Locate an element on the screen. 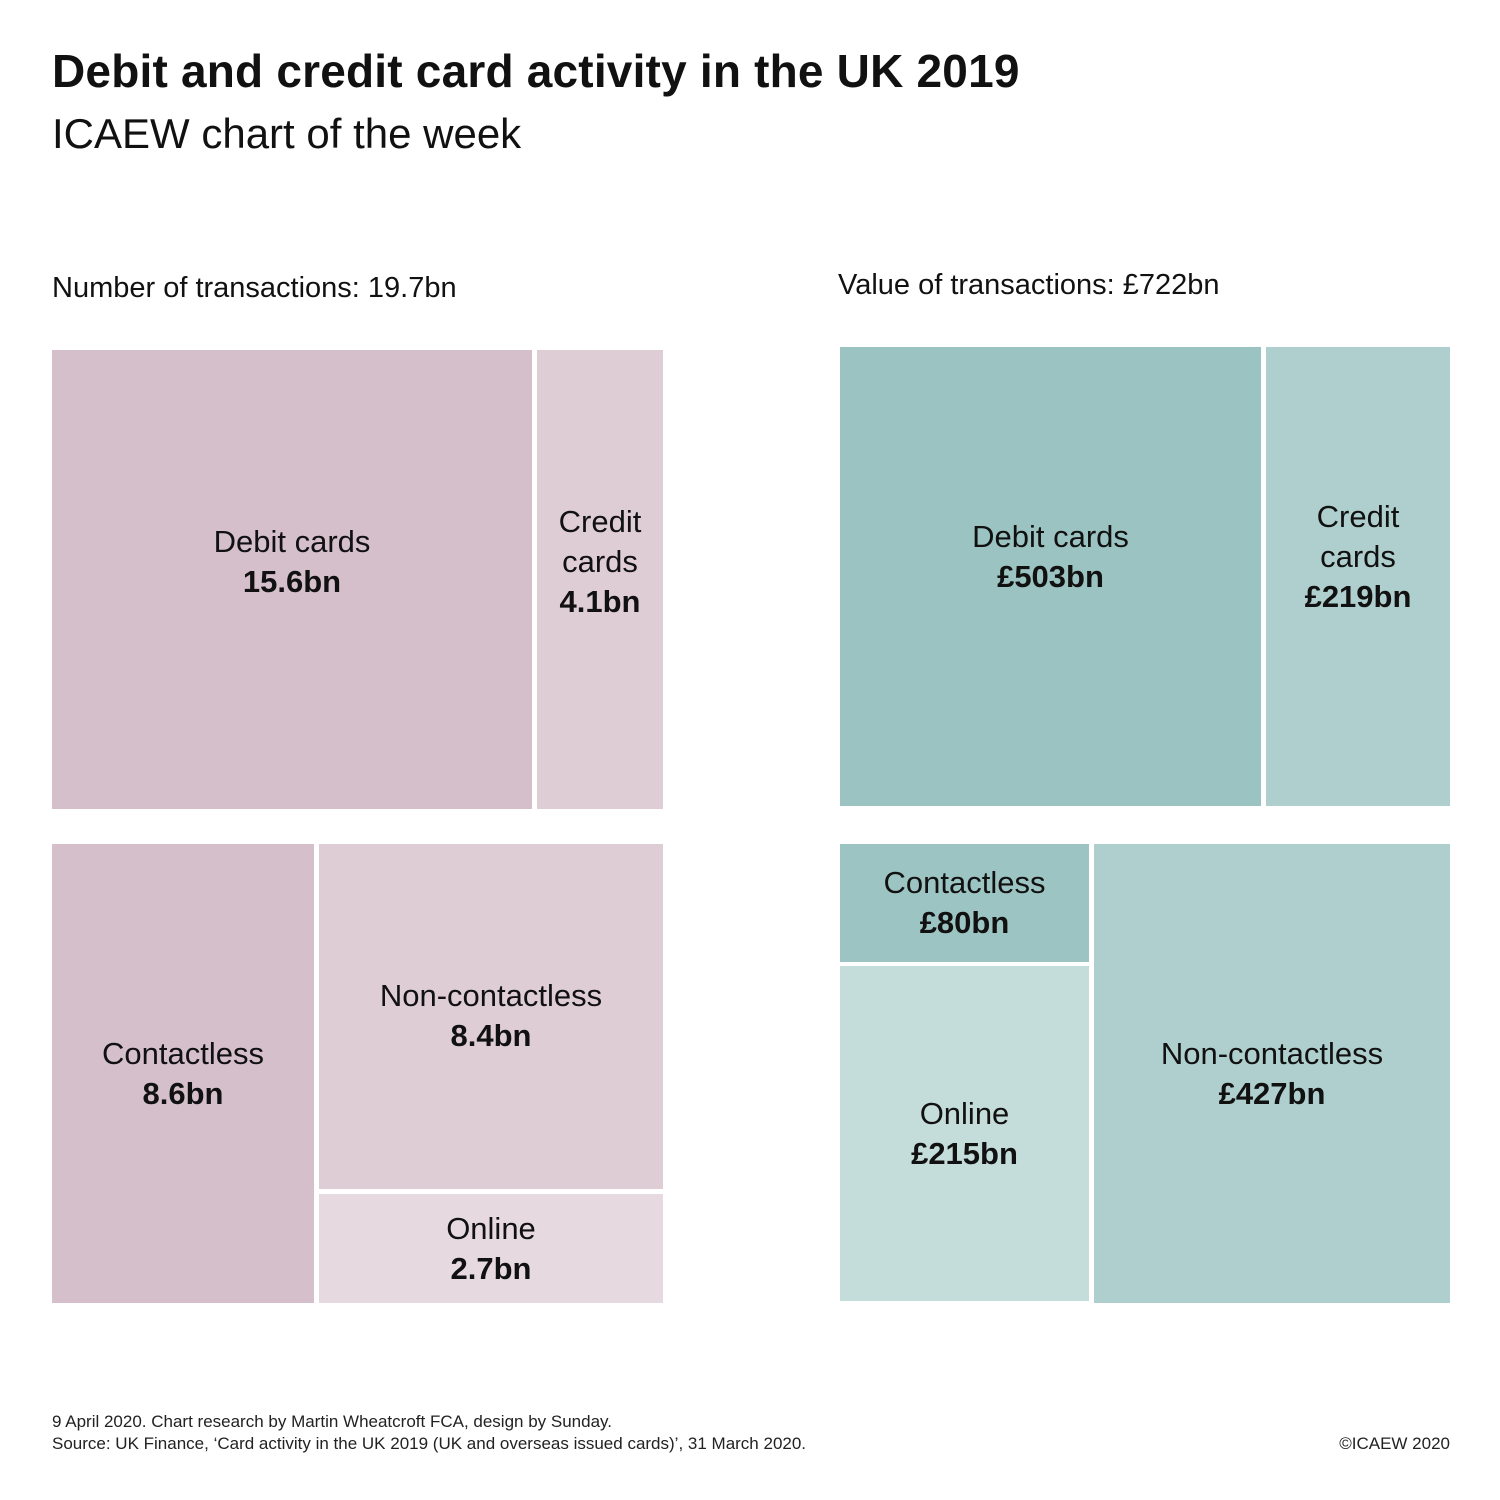  treemap-tile-debit-cards-value: Debit cards £503bn is located at coordinates (1050, 576).